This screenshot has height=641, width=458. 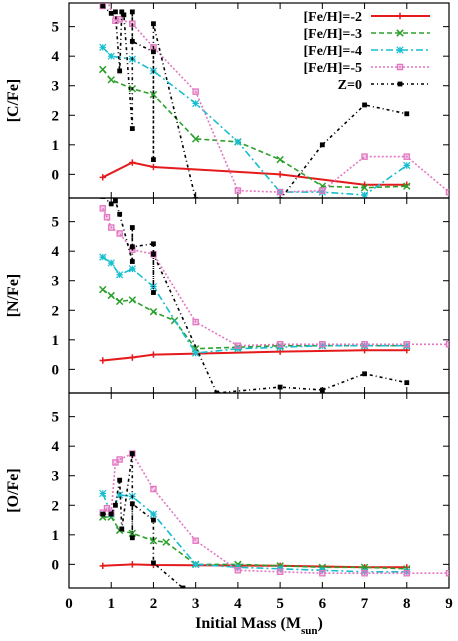 What do you see at coordinates (56, 282) in the screenshot?
I see `y-tick-label: 3` at bounding box center [56, 282].